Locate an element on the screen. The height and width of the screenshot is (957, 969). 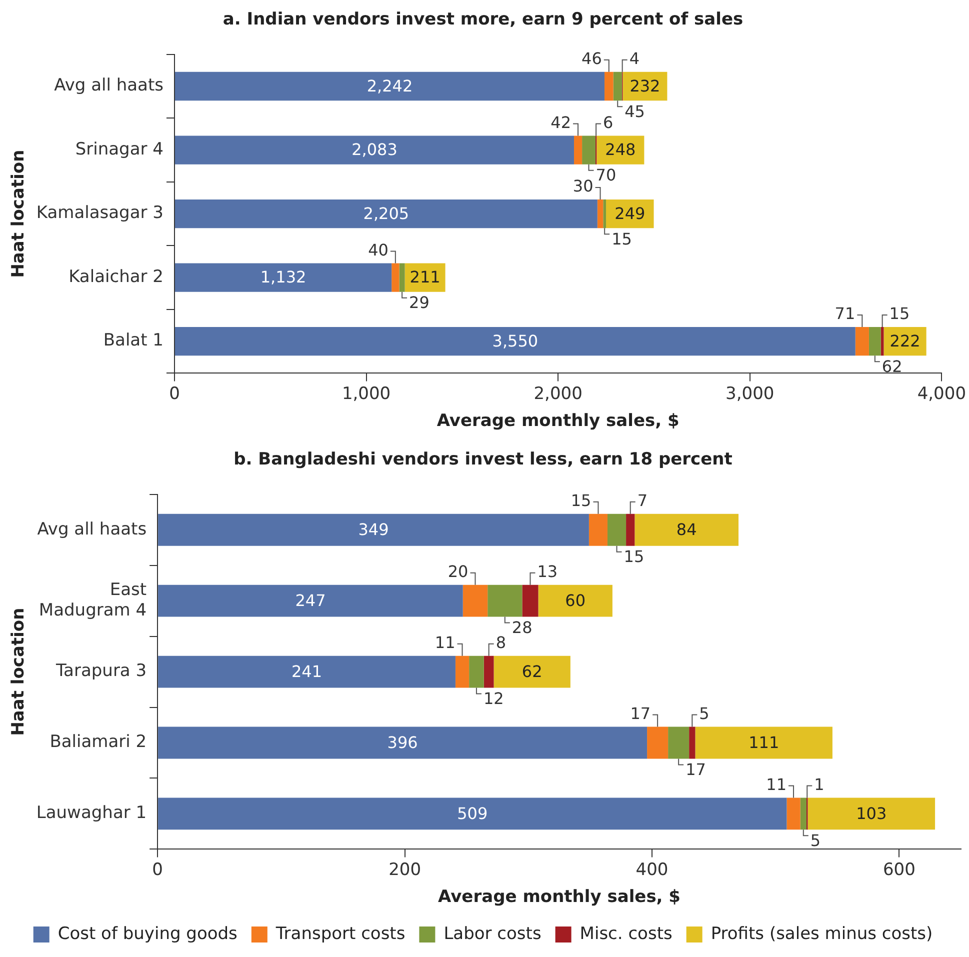
data-label: 3,550 is located at coordinates (515, 340).